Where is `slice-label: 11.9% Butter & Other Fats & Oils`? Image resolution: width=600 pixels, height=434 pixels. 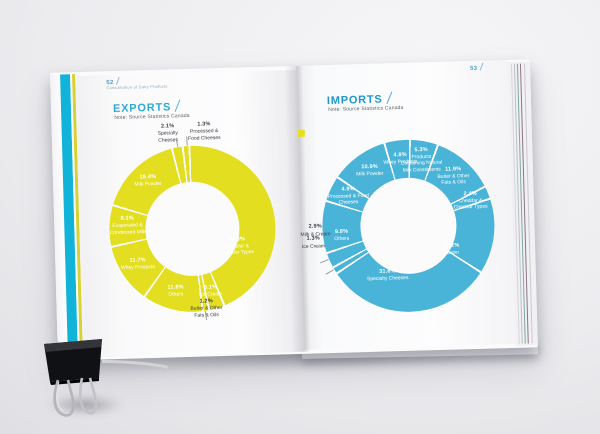 slice-label: 11.9% Butter & Other Fats & Oils is located at coordinates (453, 176).